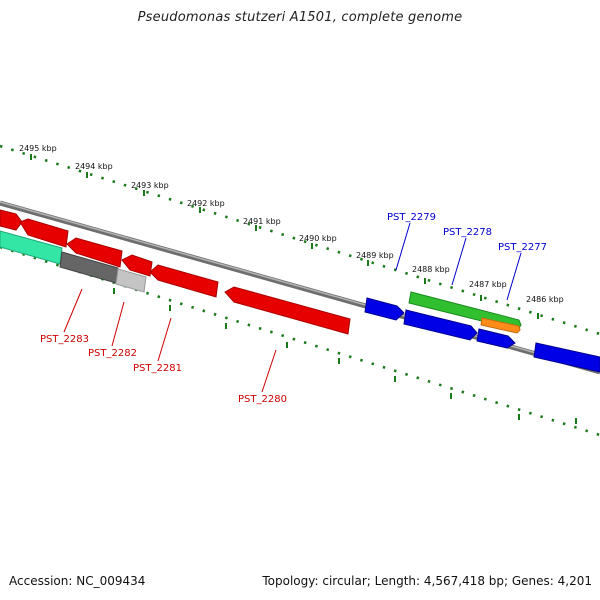 The height and width of the screenshot is (600, 600). Describe the element at coordinates (318, 238) in the screenshot. I see `kbp-label-2490: 2490 kbp` at that location.